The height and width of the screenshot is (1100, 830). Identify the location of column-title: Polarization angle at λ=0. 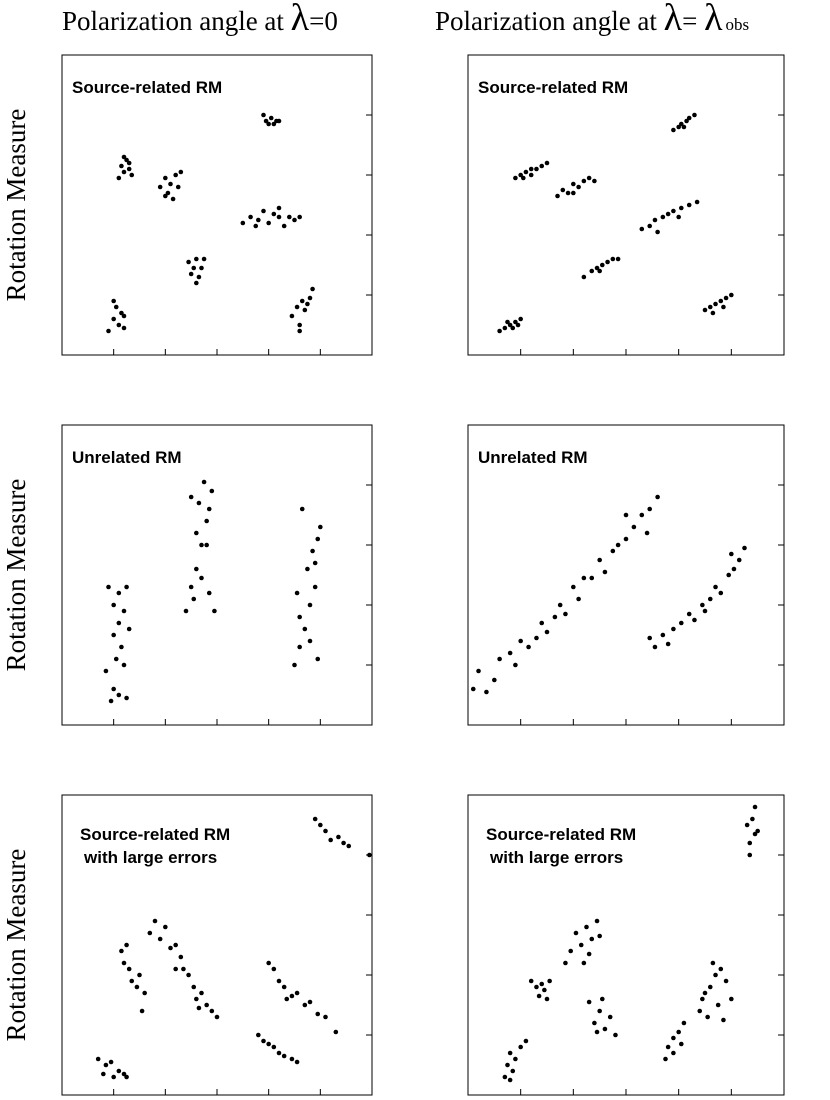
(200, 19).